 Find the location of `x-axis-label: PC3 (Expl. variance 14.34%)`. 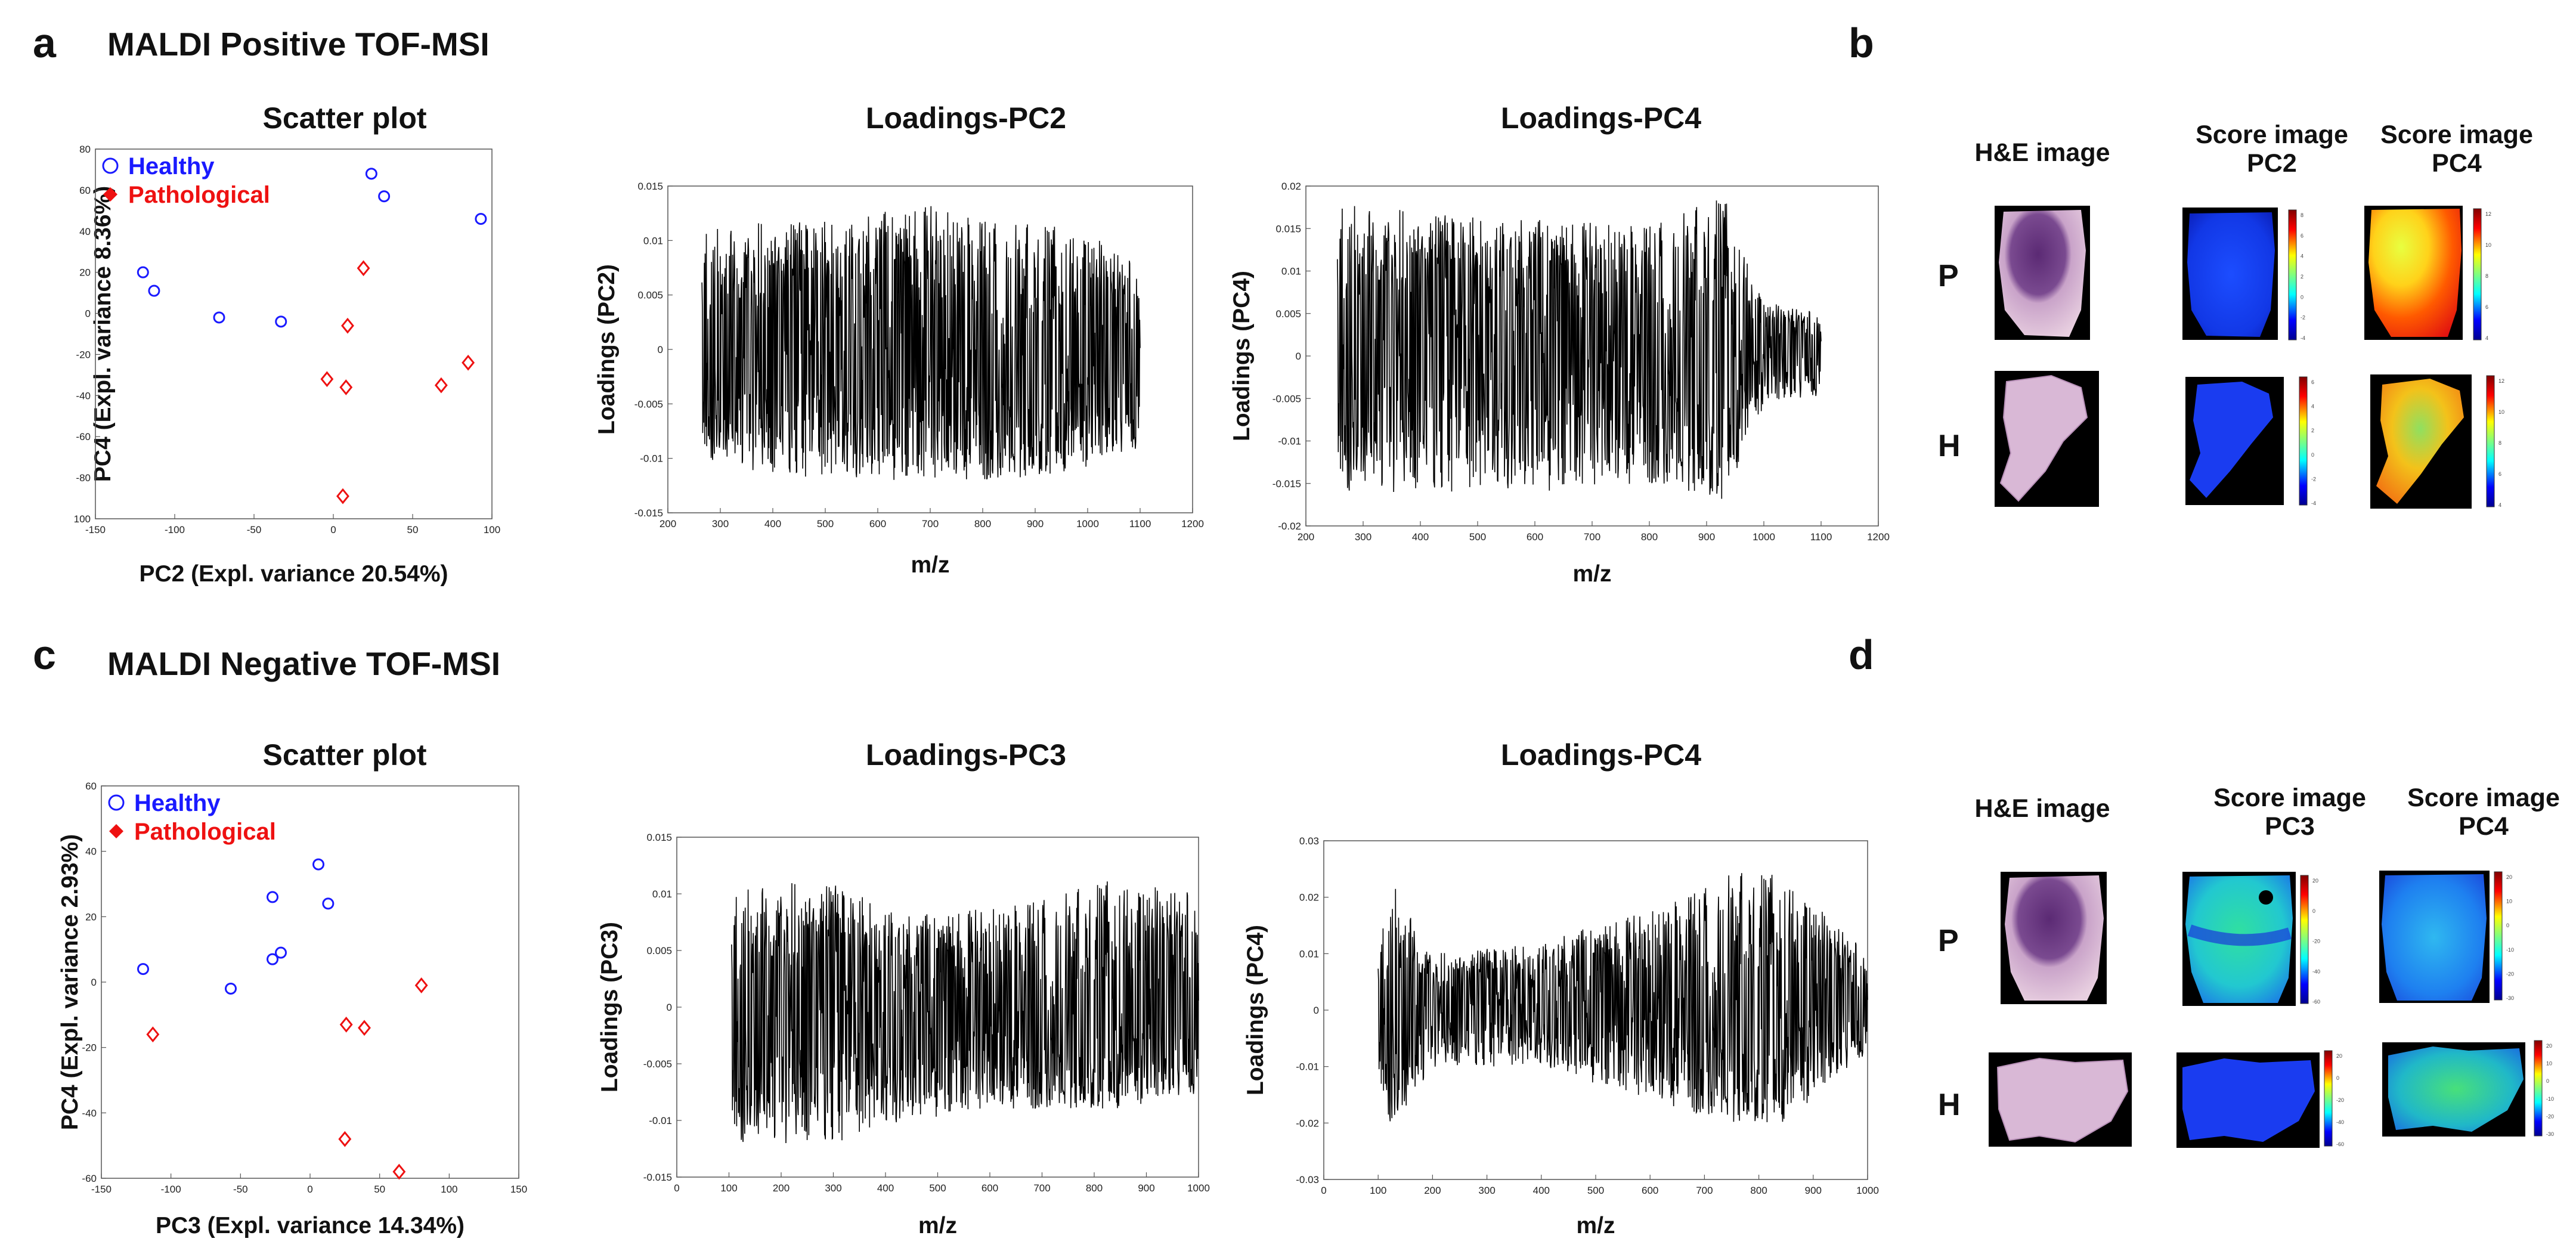

x-axis-label: PC3 (Expl. variance 14.34%) is located at coordinates (311, 1225).